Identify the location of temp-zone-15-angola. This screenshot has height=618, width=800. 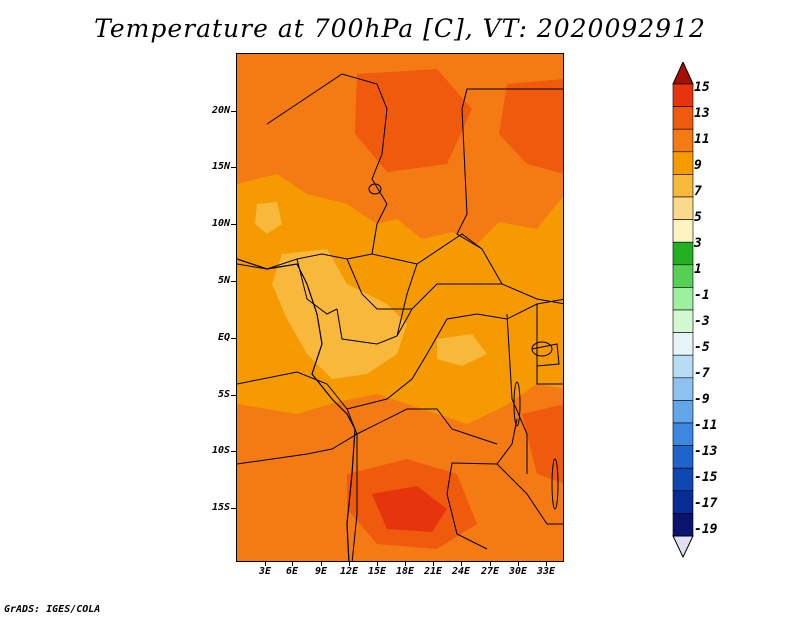
(409, 509).